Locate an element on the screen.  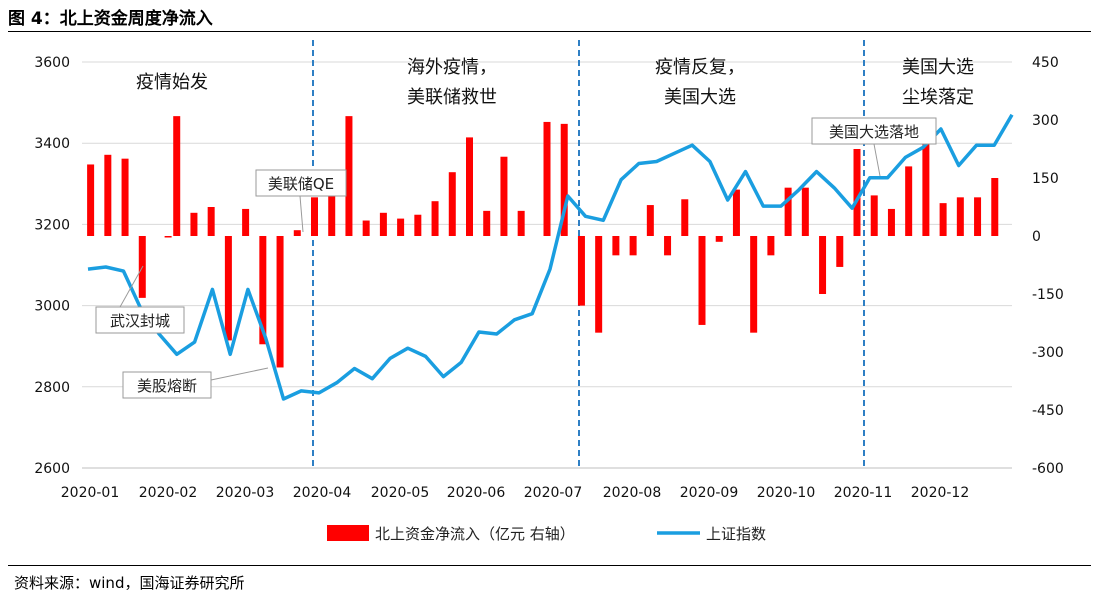
right-axis-tick-label: -450 is located at coordinates (1048, 411).